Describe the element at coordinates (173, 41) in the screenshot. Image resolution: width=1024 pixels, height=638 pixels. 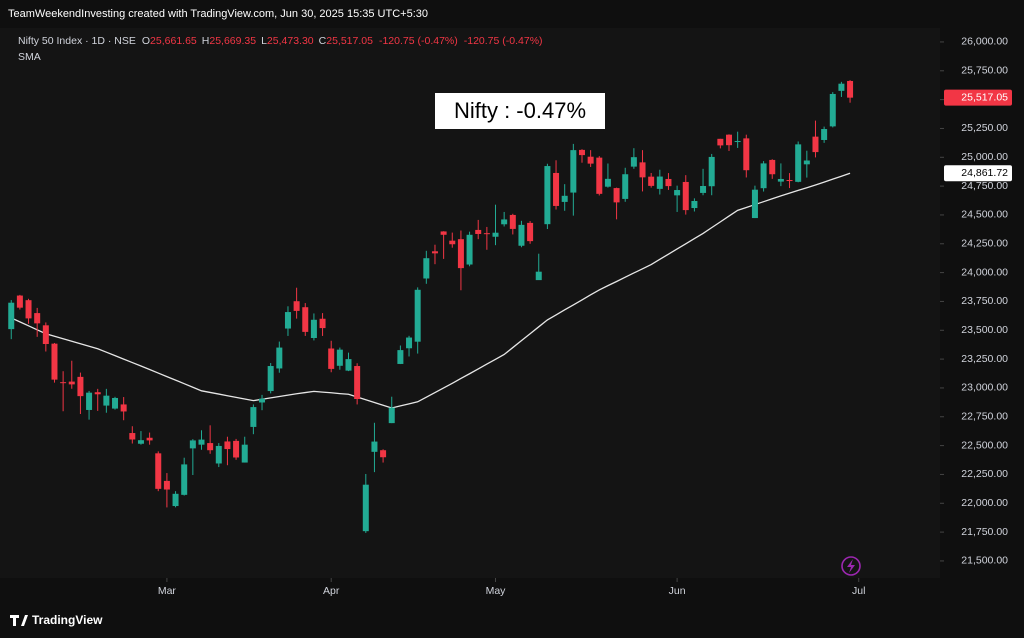
I see `legend-value: 25,661.65` at that location.